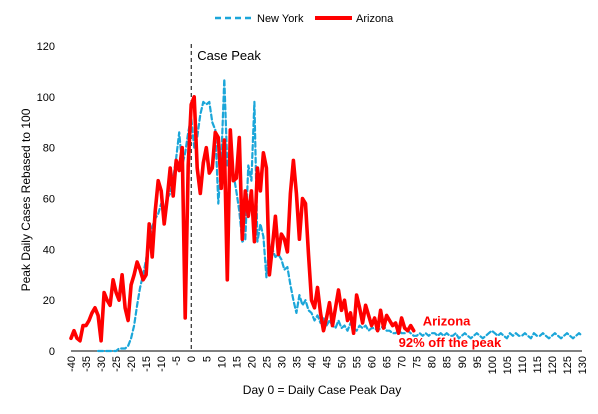  I want to click on arizona-annotation: Arizona, so click(447, 321).